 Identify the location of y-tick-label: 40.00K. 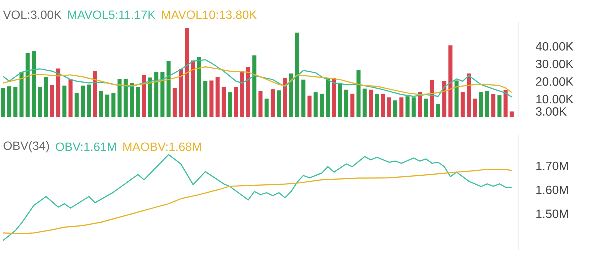
(555, 46).